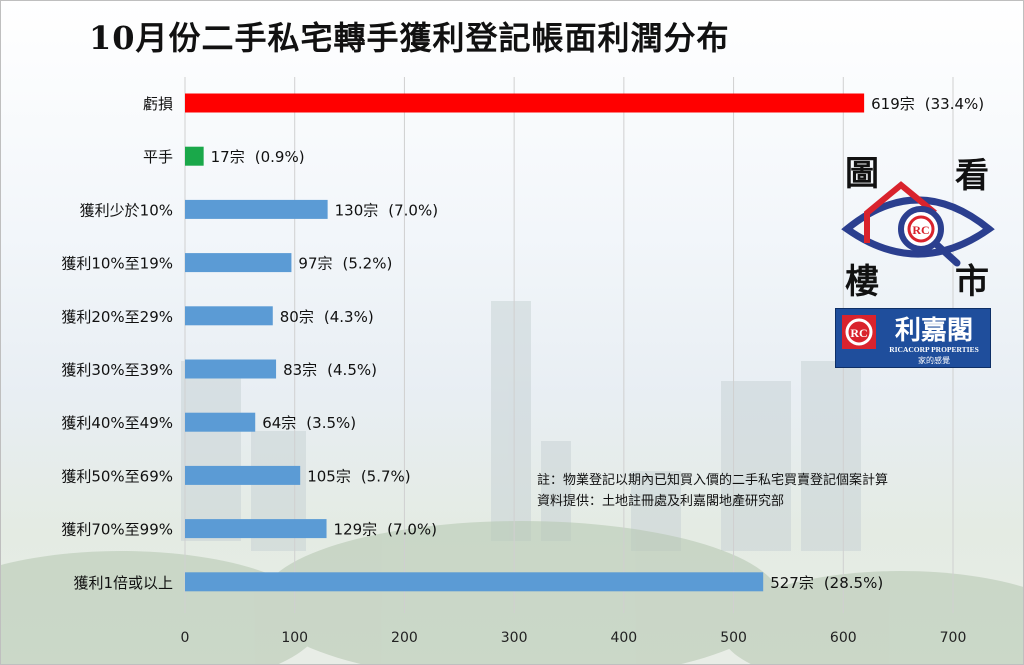 The image size is (1024, 665). What do you see at coordinates (713, 480) in the screenshot?
I see `note-methodology: 註：物業登記以期內已知買入價的二手私宅買賣登記個案計算` at bounding box center [713, 480].